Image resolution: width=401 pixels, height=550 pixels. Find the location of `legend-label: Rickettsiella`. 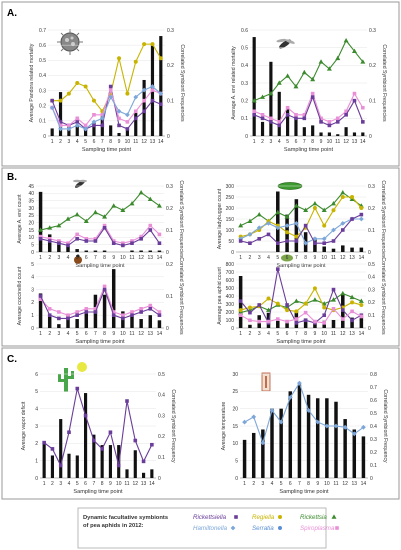

legend-label: Rickettsiella is located at coordinates (210, 517).